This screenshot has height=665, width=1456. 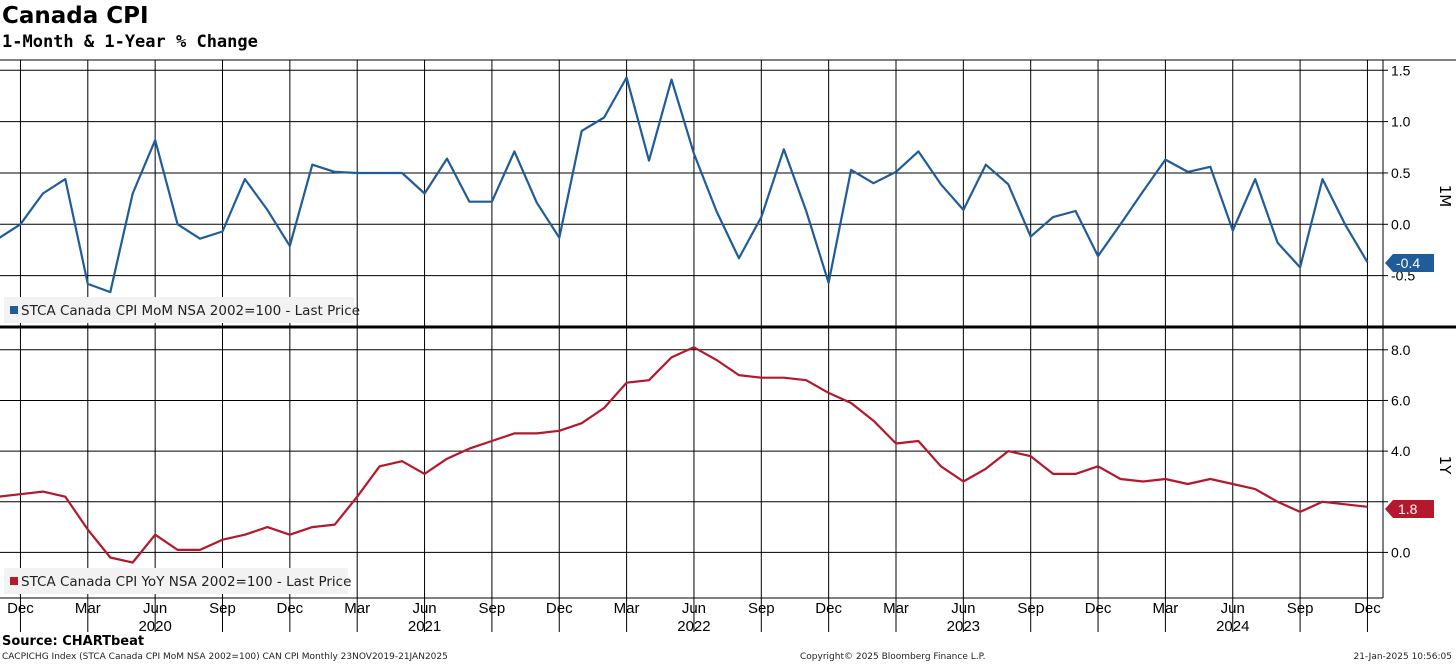 I want to click on side-label-bottom: 1Y, so click(x=1445, y=466).